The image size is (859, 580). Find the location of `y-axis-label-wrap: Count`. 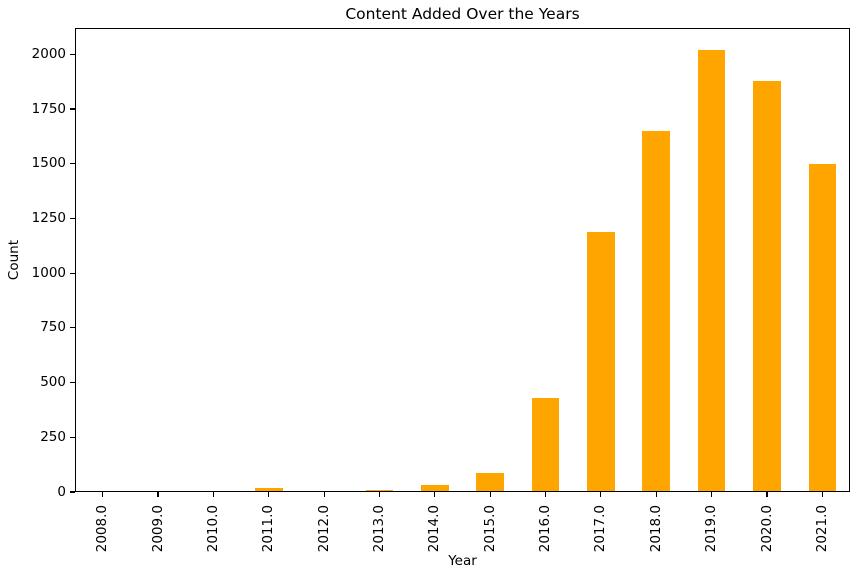

y-axis-label-wrap: Count is located at coordinates (14, 260).